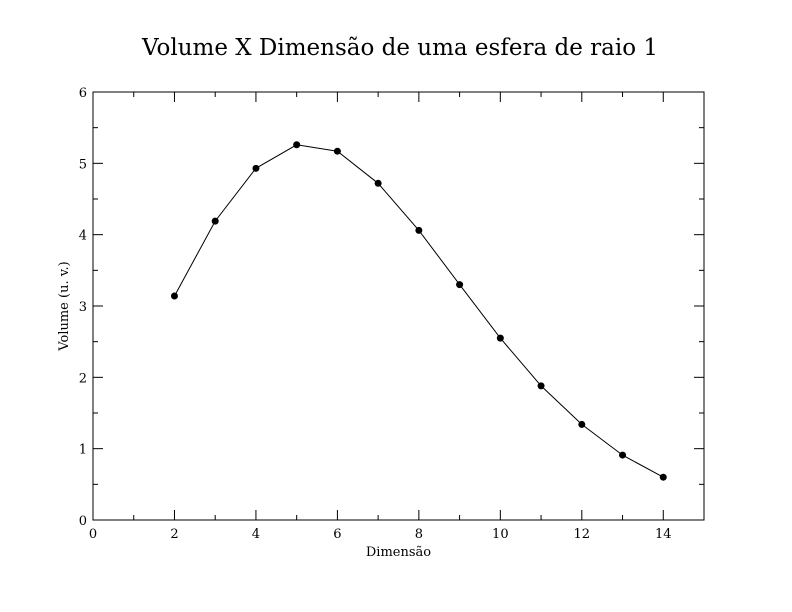  What do you see at coordinates (174, 534) in the screenshot?
I see `x-tick-label: 2` at bounding box center [174, 534].